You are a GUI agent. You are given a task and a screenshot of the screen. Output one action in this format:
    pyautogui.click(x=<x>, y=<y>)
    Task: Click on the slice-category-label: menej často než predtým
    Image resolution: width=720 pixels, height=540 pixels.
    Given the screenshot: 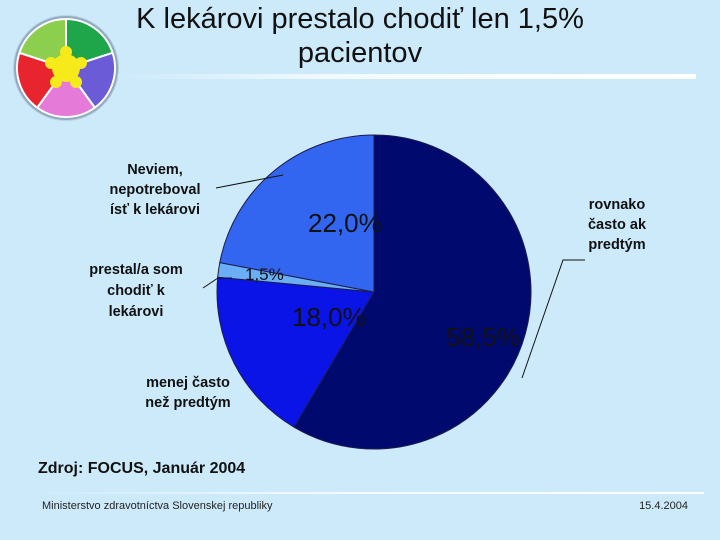 What is the action you would take?
    pyautogui.click(x=187, y=393)
    